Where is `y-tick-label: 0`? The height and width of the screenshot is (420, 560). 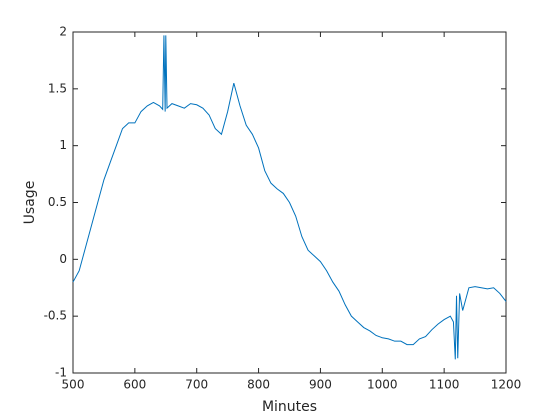 y-tick-label: 0 is located at coordinates (63, 259).